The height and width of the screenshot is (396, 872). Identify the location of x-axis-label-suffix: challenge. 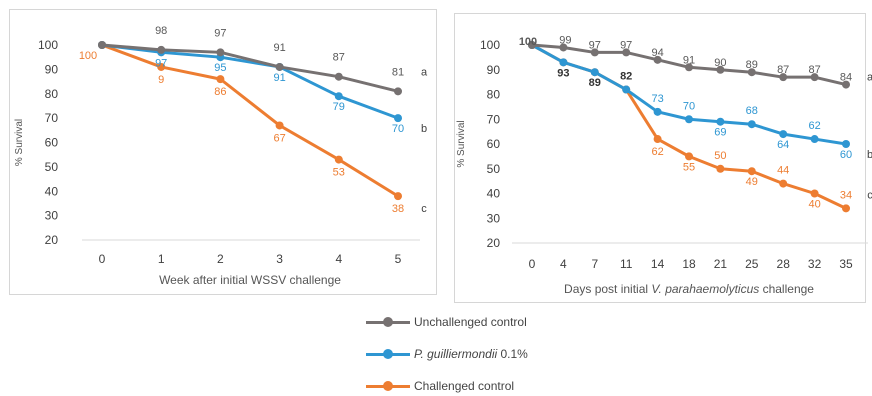
(786, 289).